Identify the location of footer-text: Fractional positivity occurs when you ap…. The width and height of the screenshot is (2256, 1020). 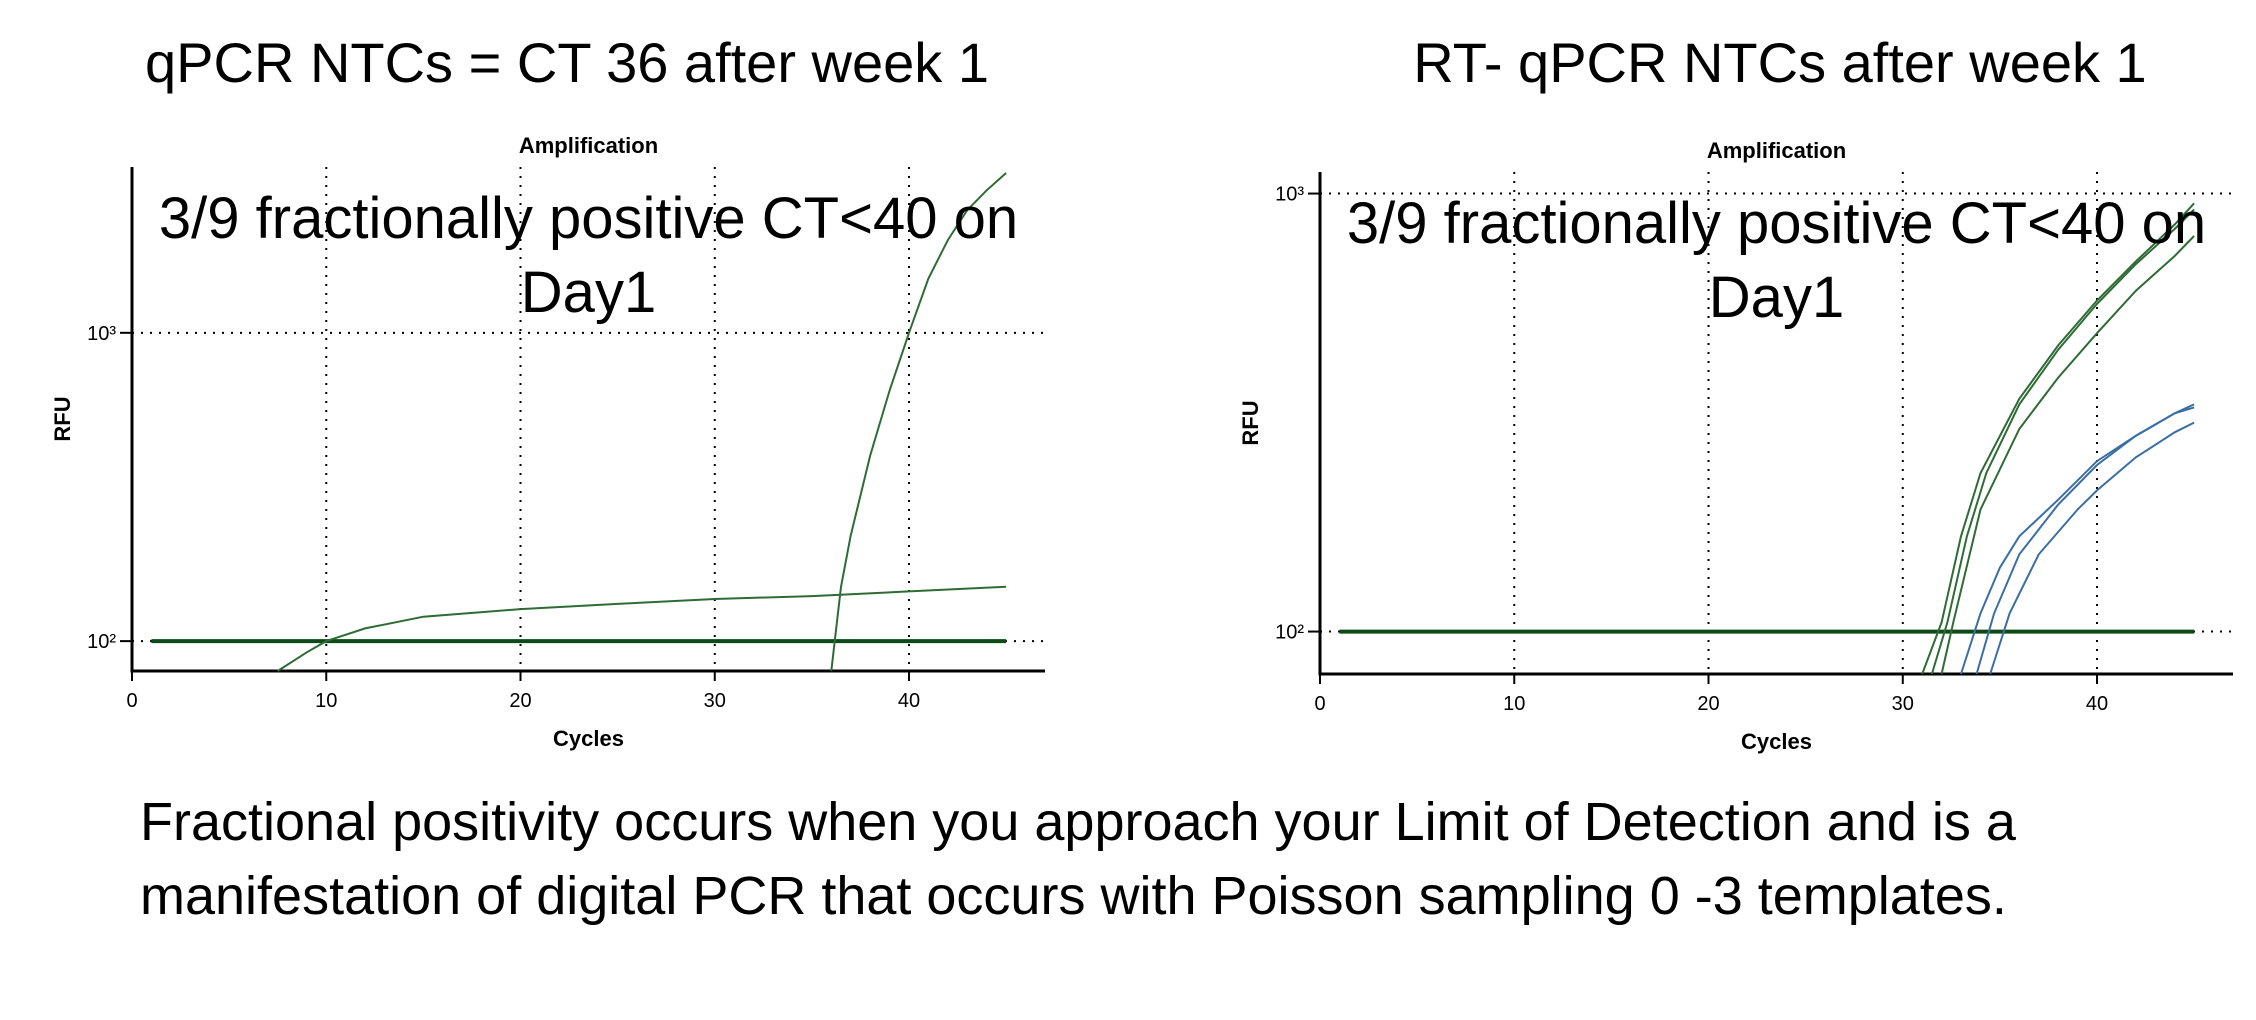
(1078, 859).